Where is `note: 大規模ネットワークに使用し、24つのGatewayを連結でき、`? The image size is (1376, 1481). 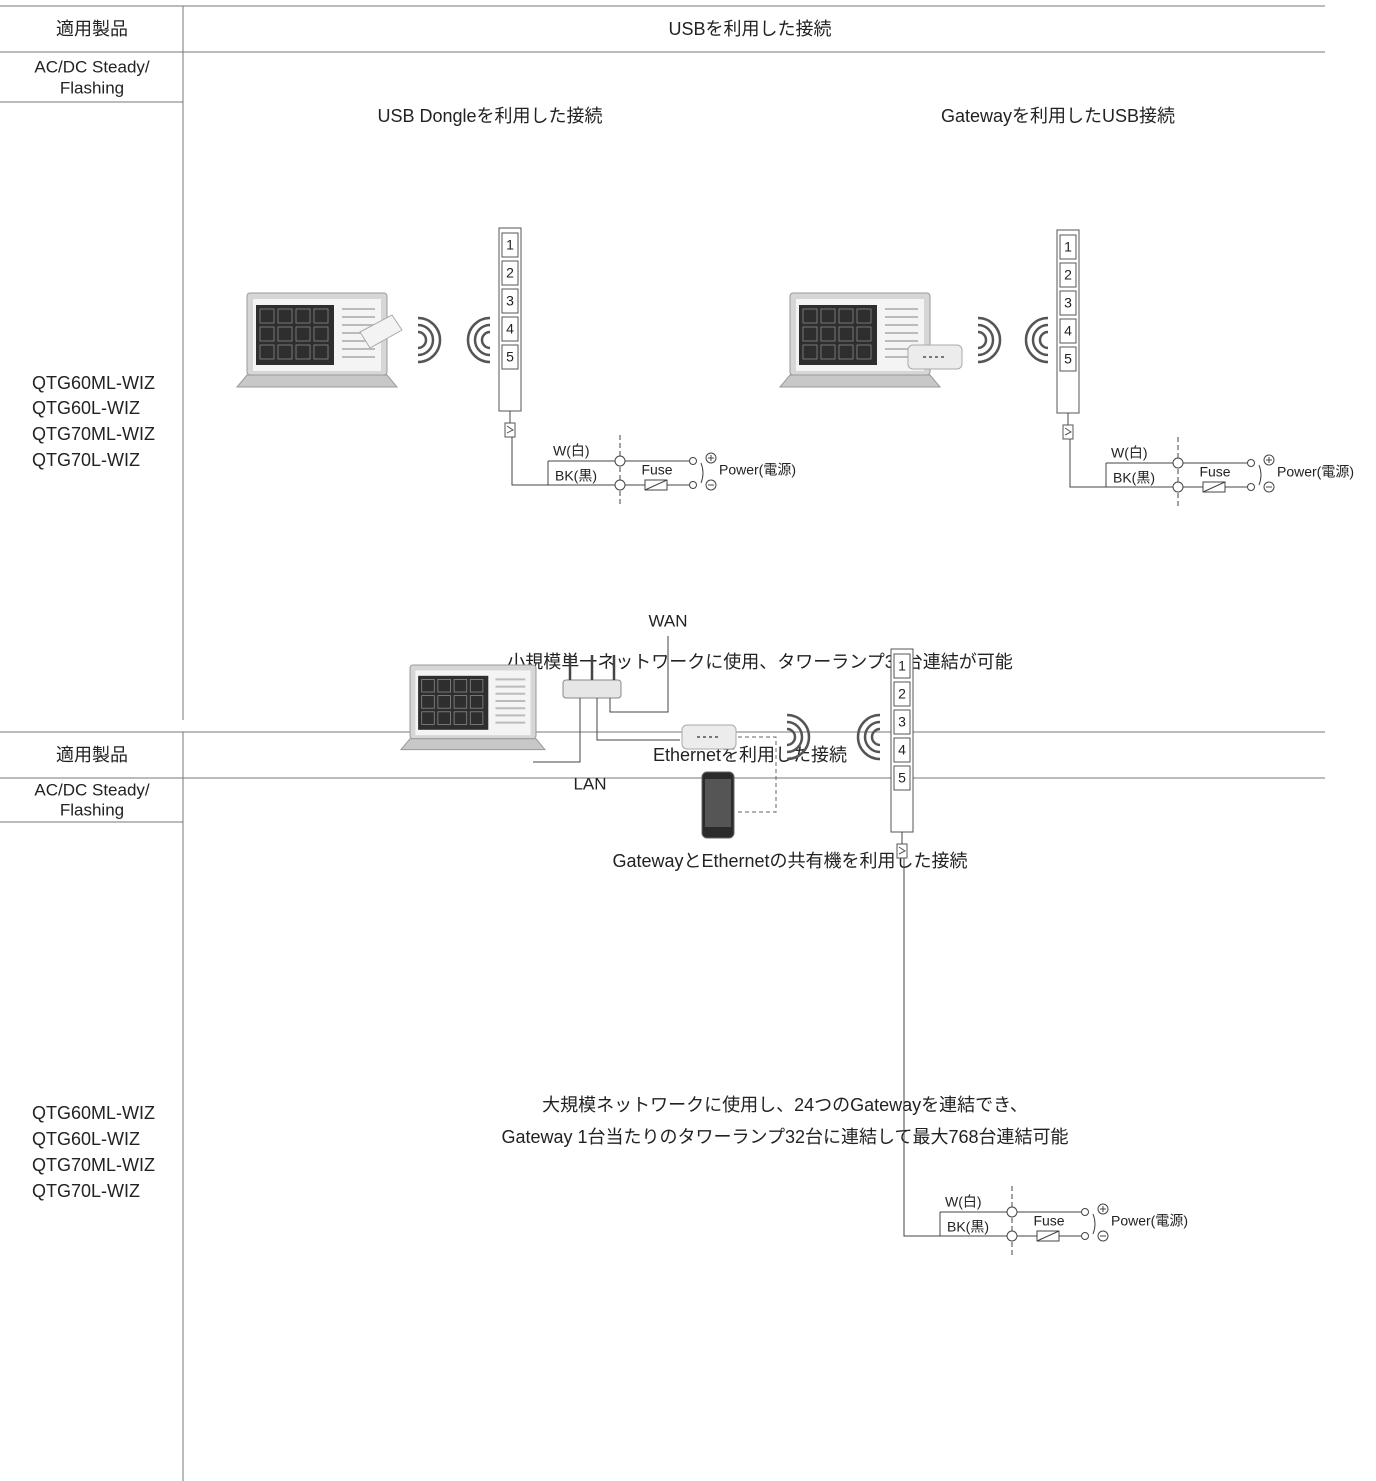
note: 大規模ネットワークに使用し、24つのGatewayを連結でき、 is located at coordinates (785, 1105).